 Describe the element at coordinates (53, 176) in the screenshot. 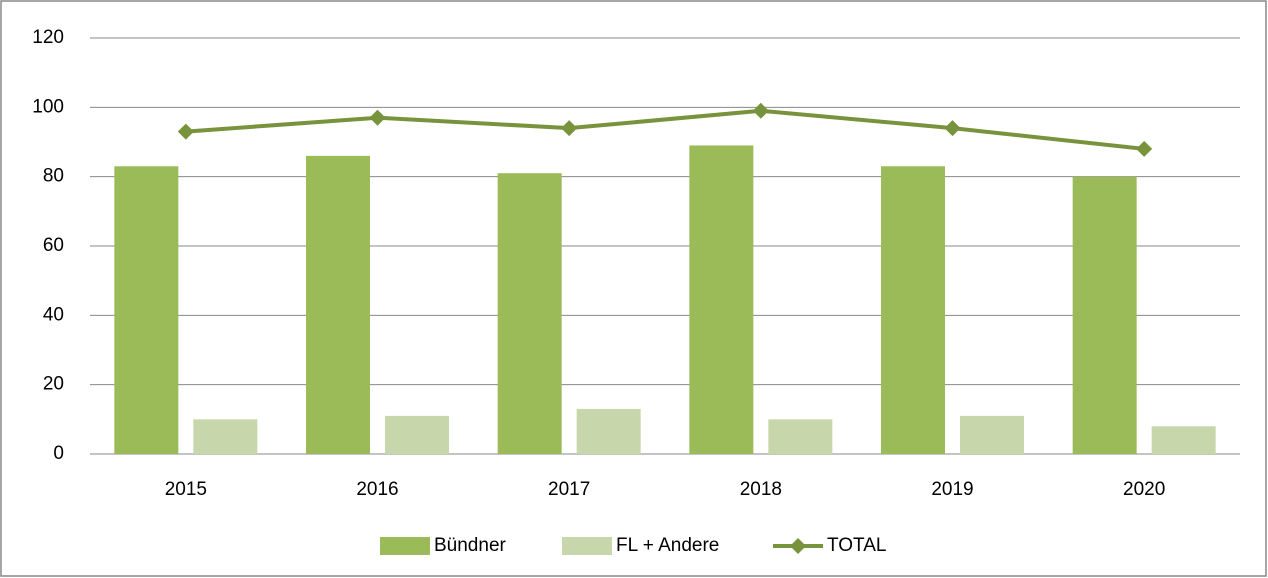

I see `y-tick-label: 80` at that location.